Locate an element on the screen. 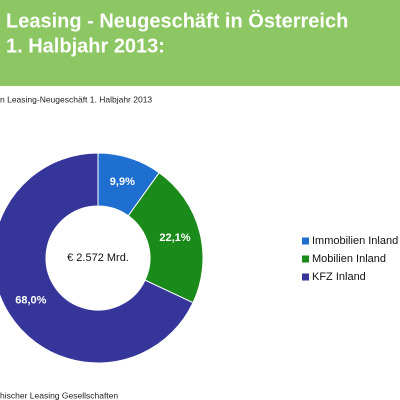  slice-label: 9,9% is located at coordinates (122, 182).